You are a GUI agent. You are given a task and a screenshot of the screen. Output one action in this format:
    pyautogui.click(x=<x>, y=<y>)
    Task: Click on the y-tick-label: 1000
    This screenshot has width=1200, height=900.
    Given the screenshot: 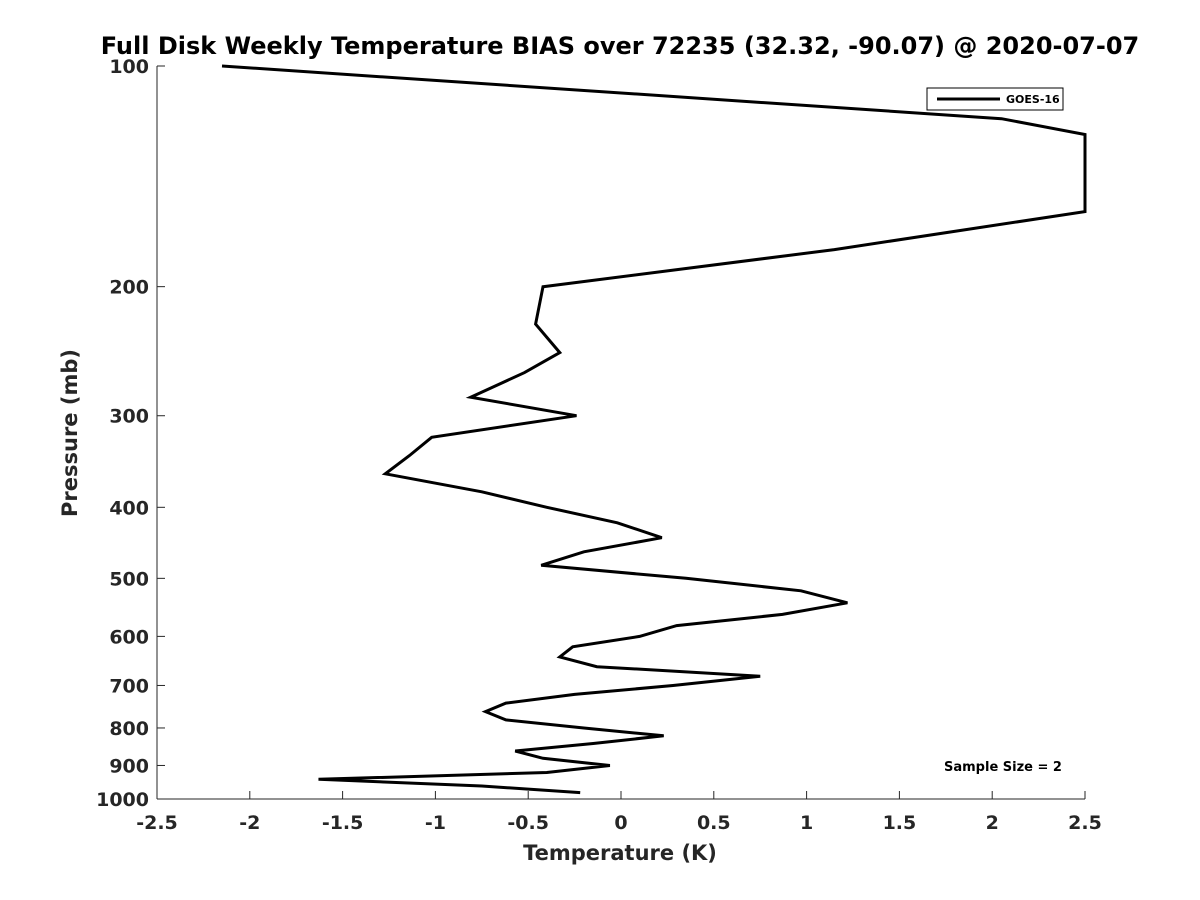 What is the action you would take?
    pyautogui.click(x=122, y=800)
    